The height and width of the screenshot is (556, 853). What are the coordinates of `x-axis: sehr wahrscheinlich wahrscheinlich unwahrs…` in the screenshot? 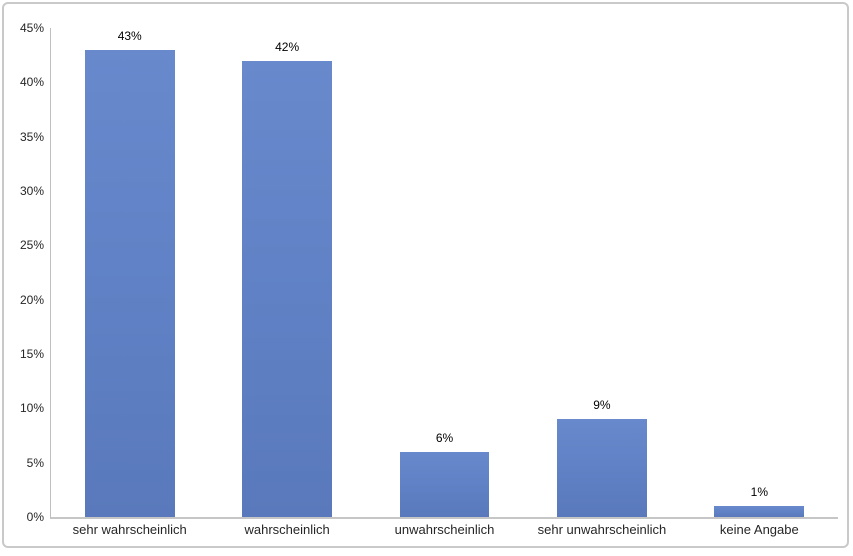 It's located at (444, 530).